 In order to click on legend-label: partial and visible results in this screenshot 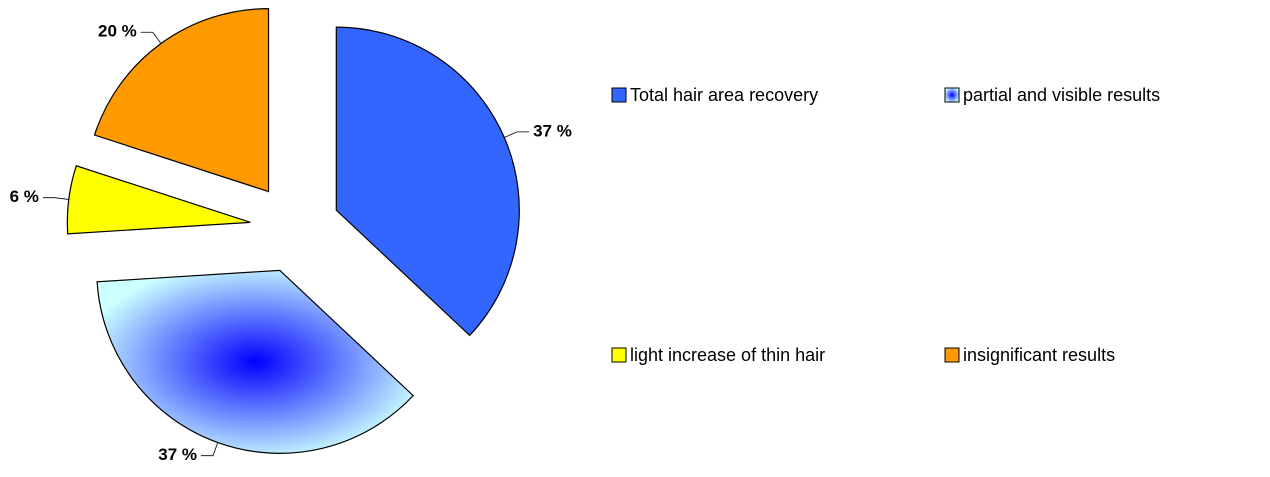, I will do `click(1061, 95)`.